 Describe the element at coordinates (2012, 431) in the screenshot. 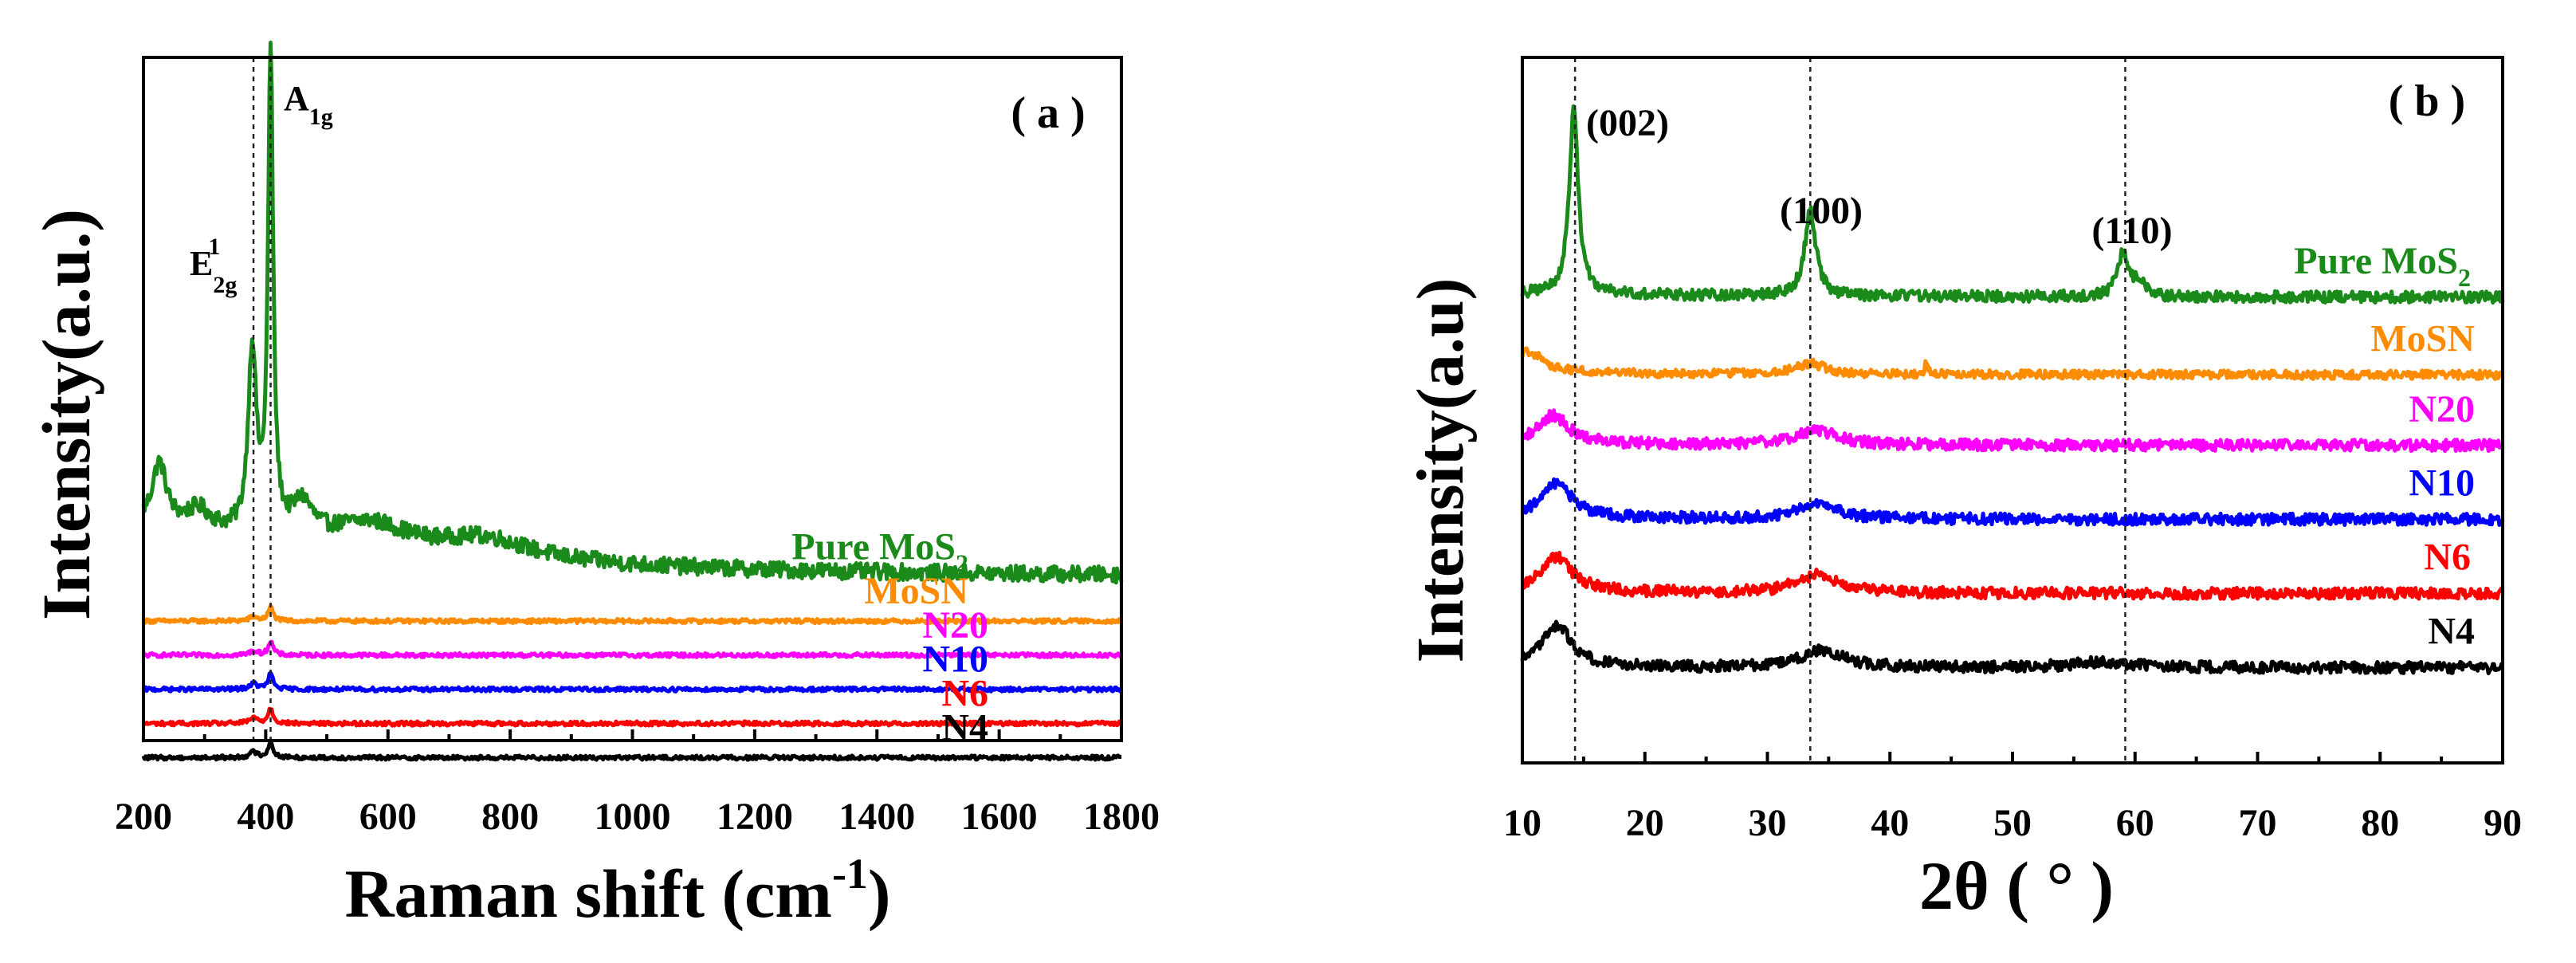

I see `panel-b-series-line-n20` at that location.